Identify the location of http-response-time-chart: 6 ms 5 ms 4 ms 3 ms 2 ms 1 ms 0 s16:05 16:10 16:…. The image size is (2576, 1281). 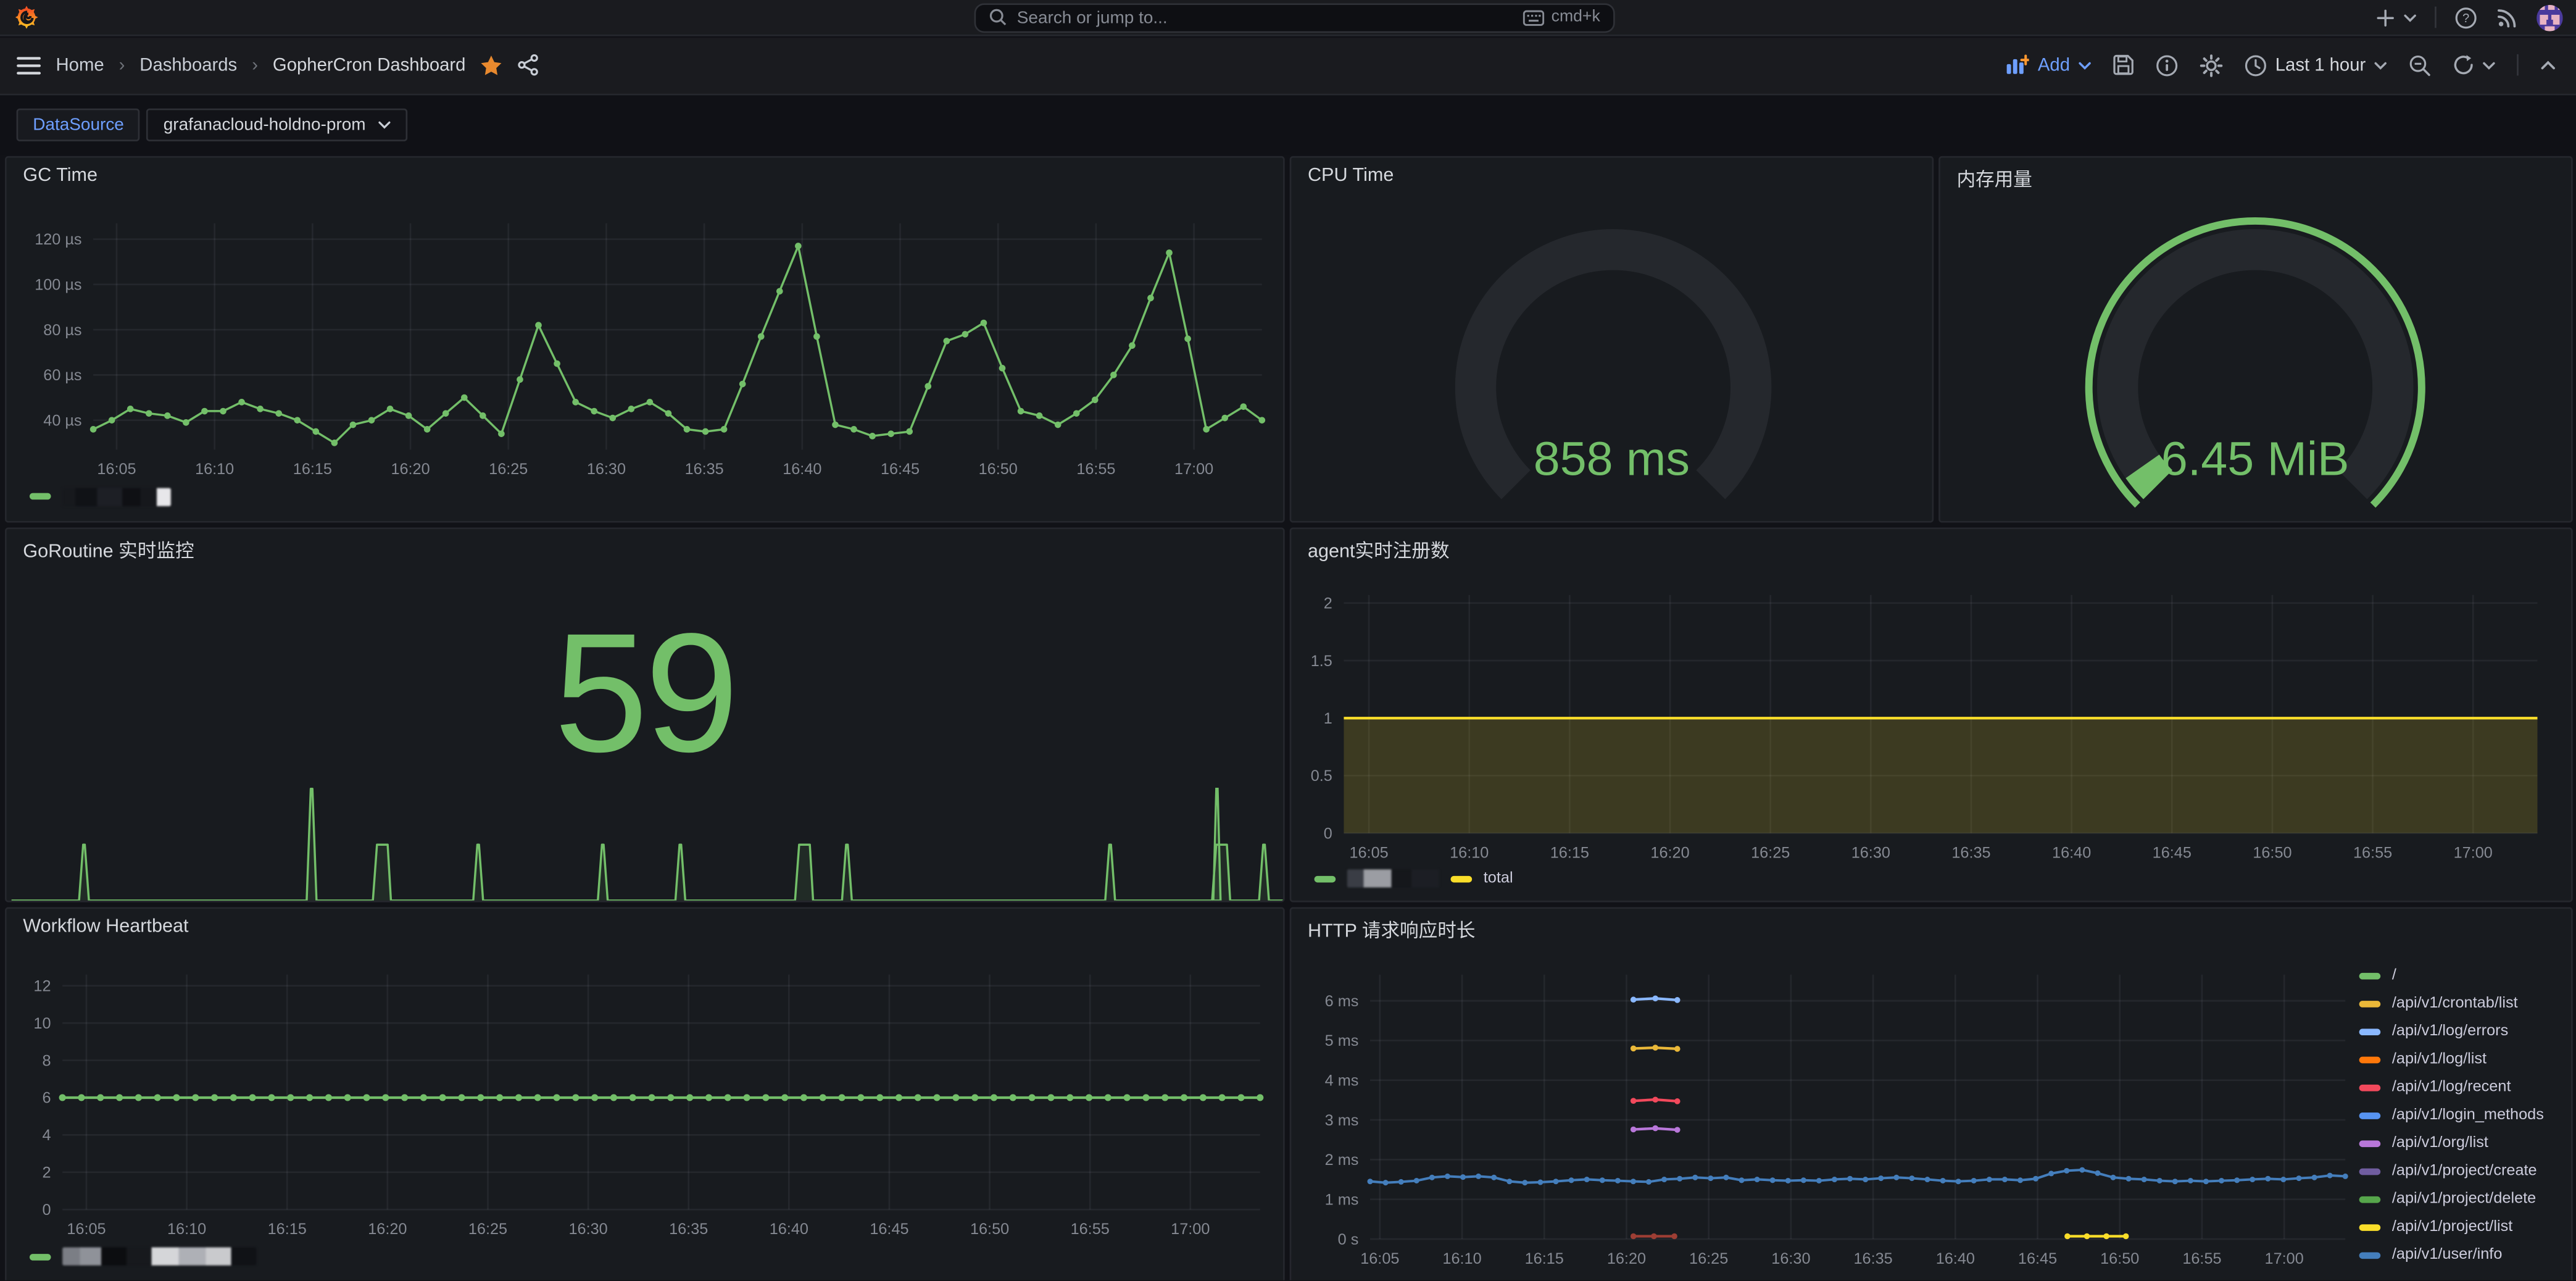
(1930, 1094).